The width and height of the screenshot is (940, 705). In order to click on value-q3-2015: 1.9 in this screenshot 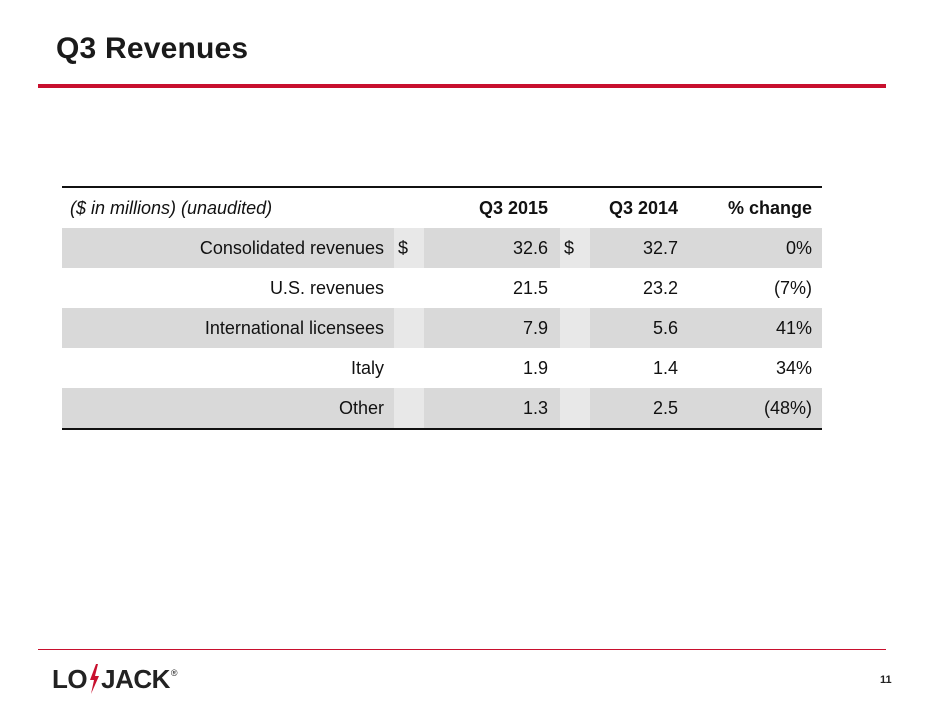, I will do `click(535, 367)`.